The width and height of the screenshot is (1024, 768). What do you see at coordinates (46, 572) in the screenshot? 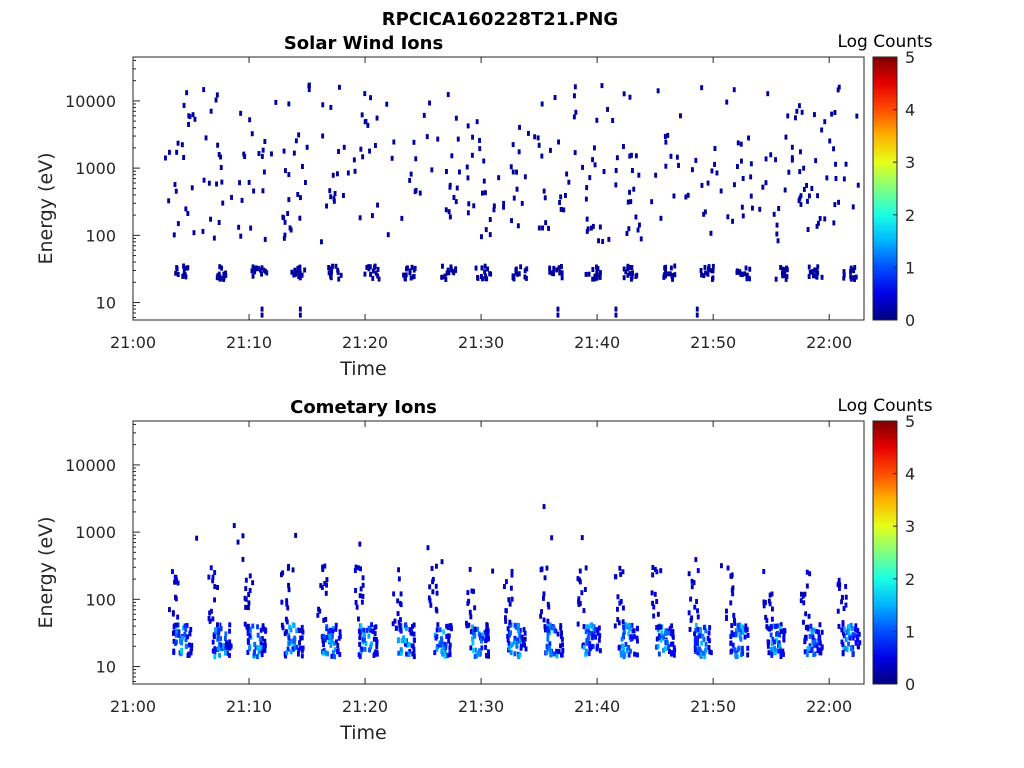
I see `y-axis-label: Energy (eV)` at bounding box center [46, 572].